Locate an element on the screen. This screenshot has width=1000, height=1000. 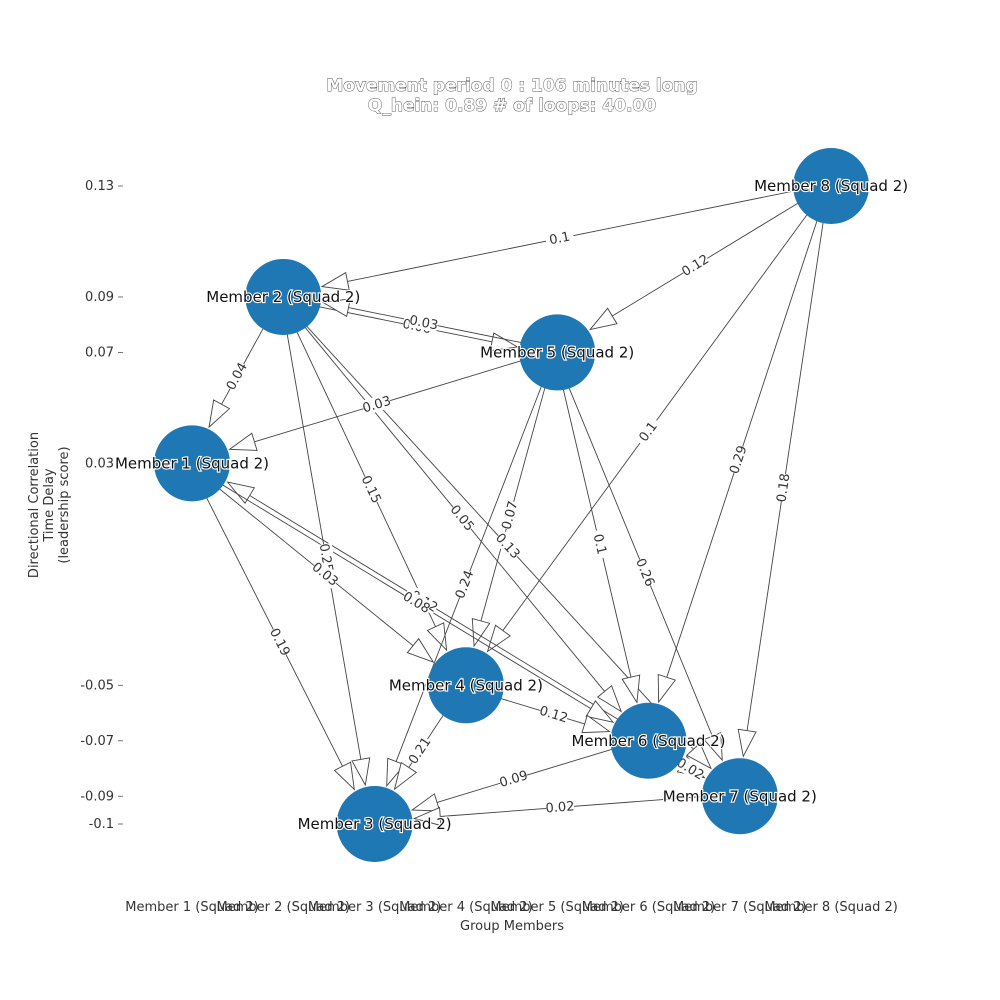
edge-weight-text: 0.09 is located at coordinates (514, 779).